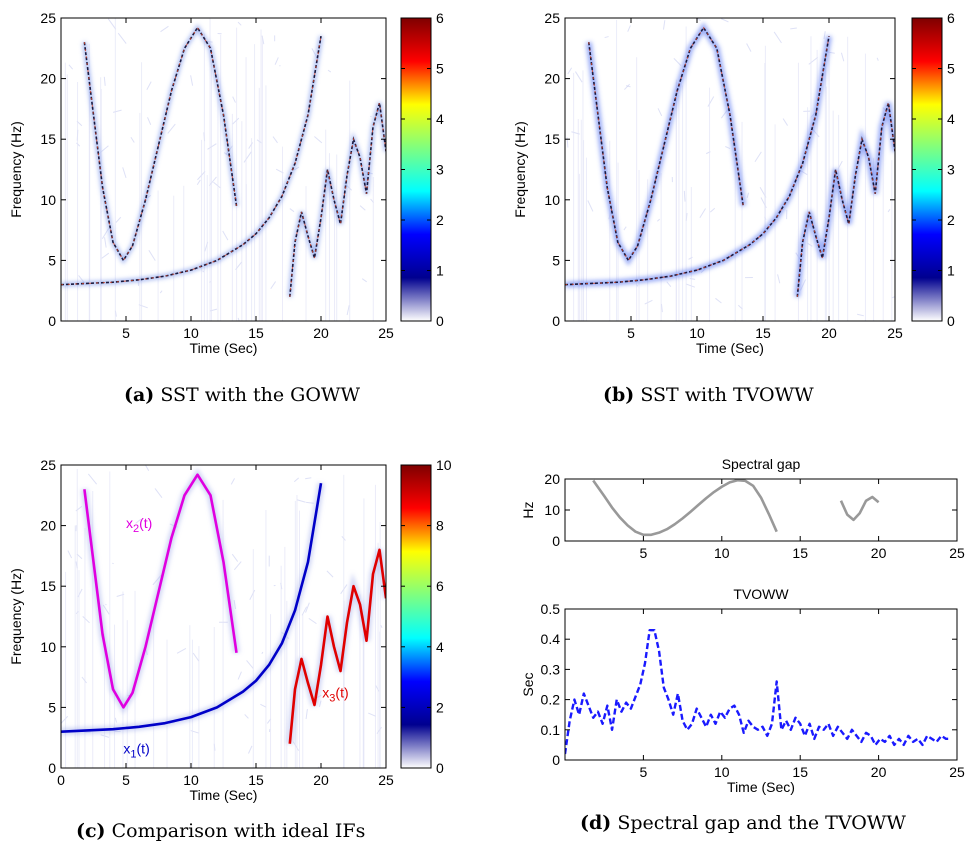 Image resolution: width=979 pixels, height=850 pixels. Describe the element at coordinates (742, 508) in the screenshot. I see `chart-d1: Spectral gap 5 10 15 20 25 0 10 20 Hz` at that location.